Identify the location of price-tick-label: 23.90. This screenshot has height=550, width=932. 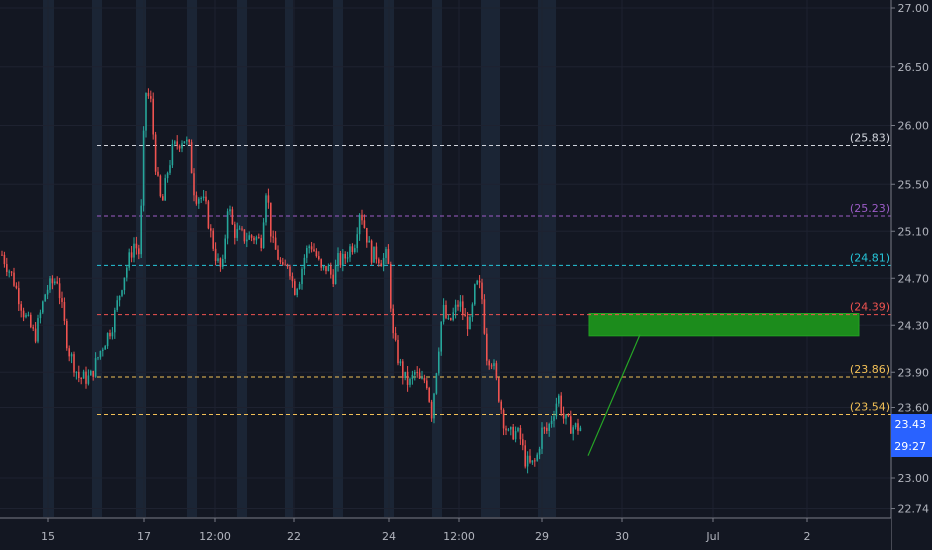
(914, 372).